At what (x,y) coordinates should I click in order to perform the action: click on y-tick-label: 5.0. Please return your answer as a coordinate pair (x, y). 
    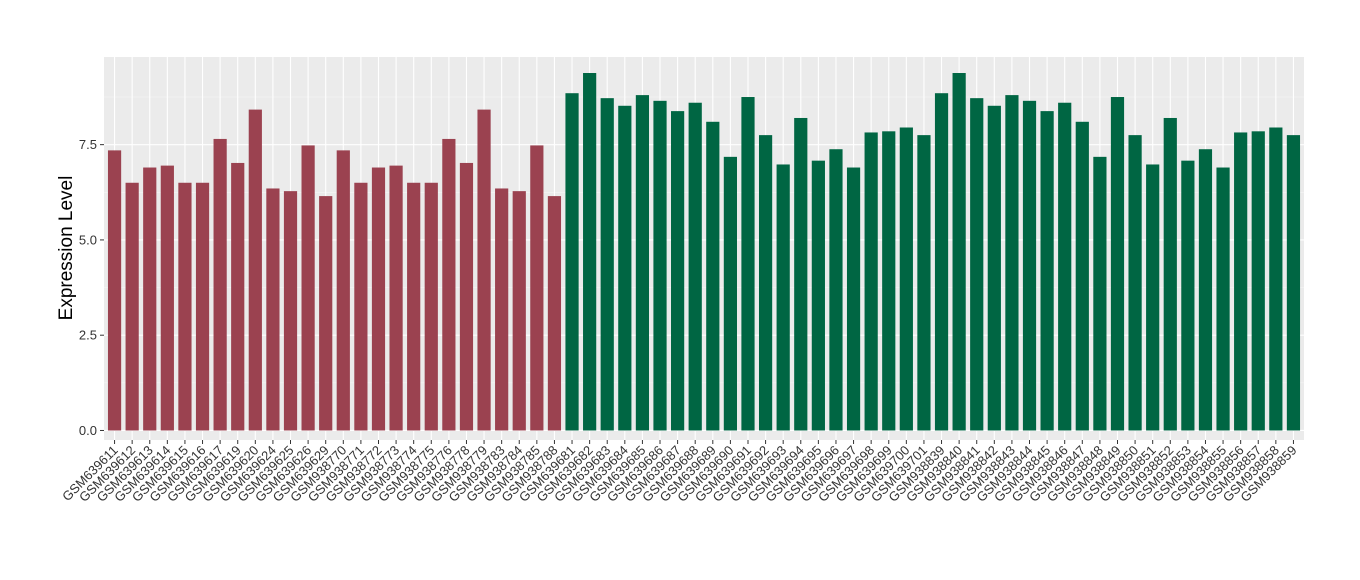
    Looking at the image, I should click on (88, 239).